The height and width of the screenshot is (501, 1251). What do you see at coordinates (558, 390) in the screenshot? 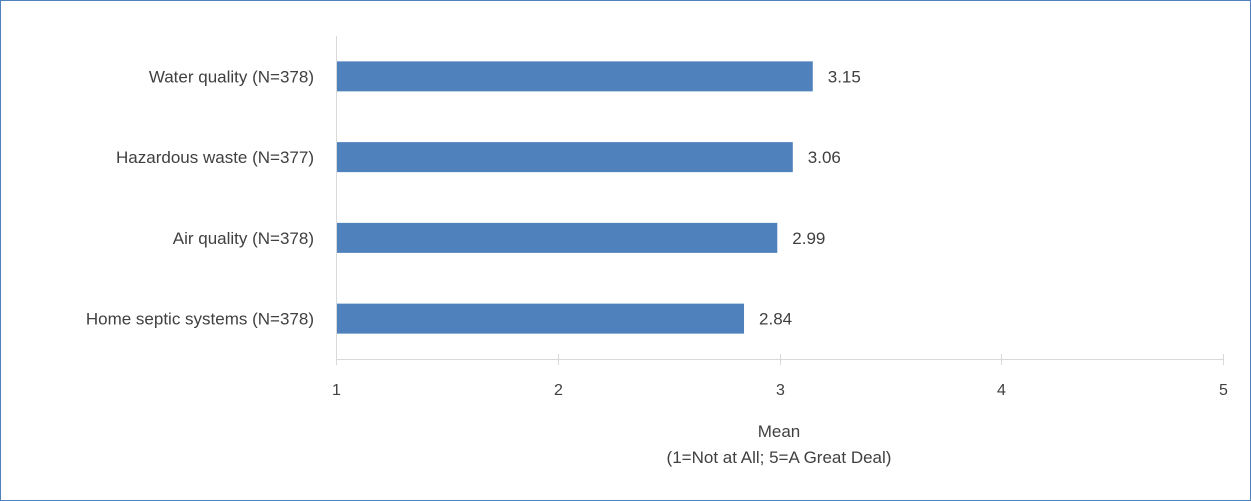
I see `x-tick-label: 2` at bounding box center [558, 390].